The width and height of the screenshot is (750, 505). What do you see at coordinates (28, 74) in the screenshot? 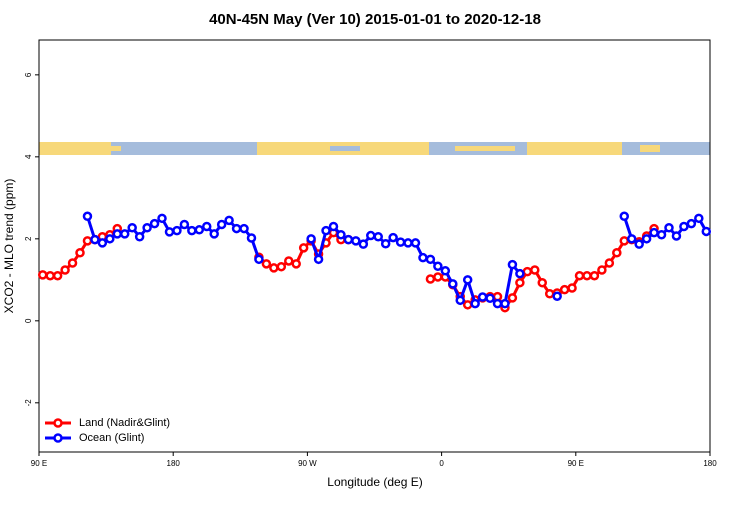
I see `y-tick-label: 6` at bounding box center [28, 74].